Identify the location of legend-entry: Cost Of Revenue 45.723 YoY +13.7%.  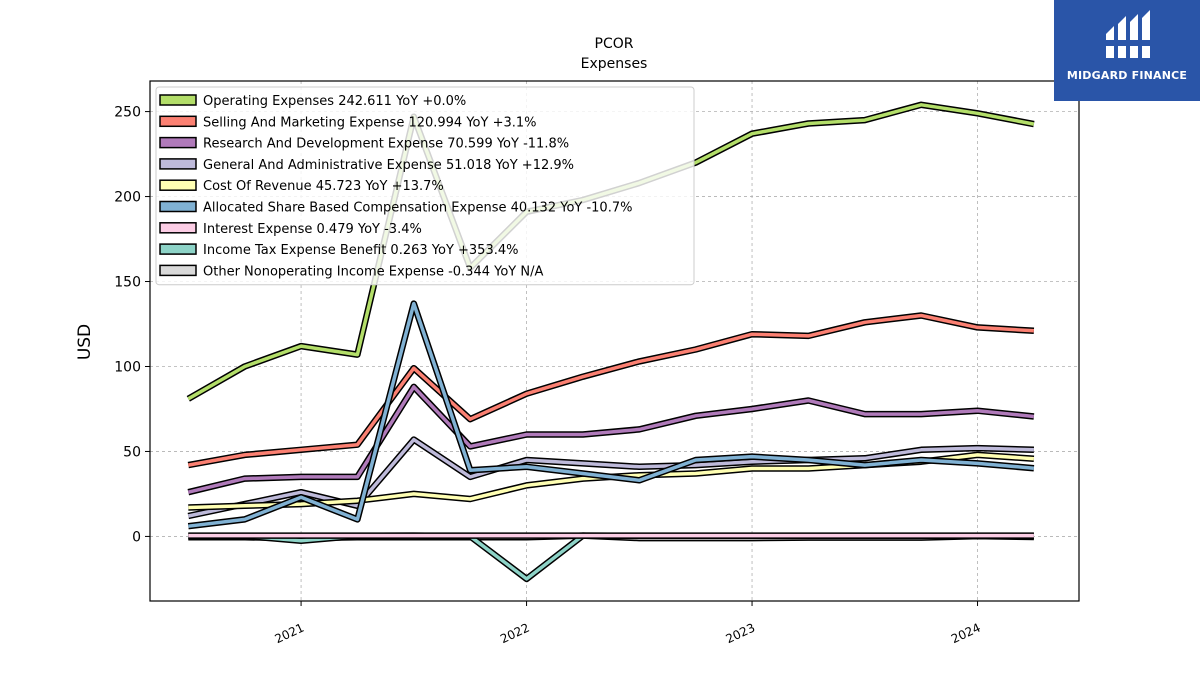
(323, 186).